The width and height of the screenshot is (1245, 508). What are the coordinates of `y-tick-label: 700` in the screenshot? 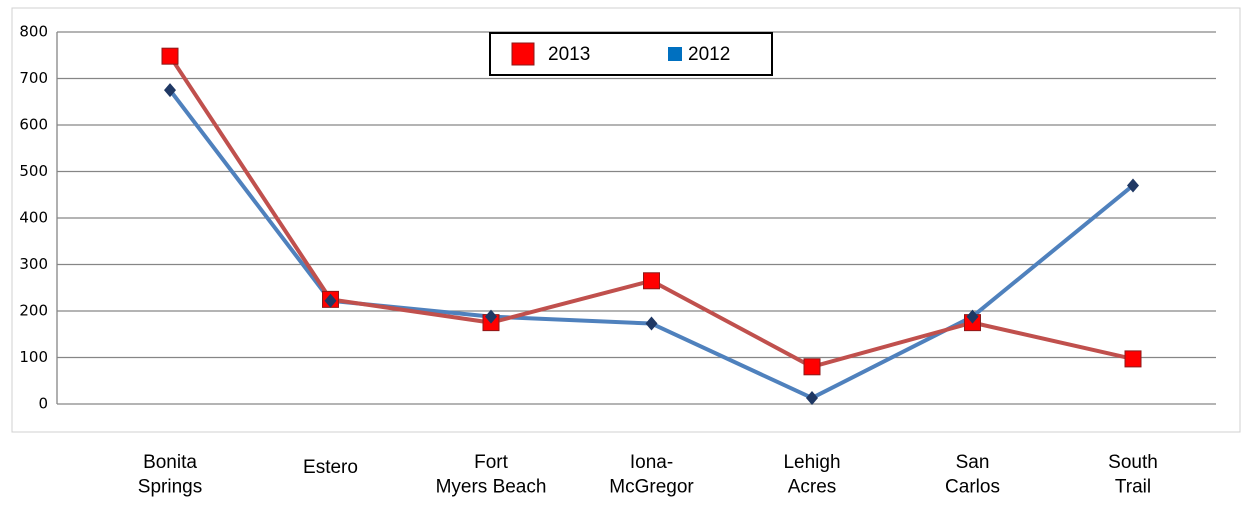 It's located at (33, 78).